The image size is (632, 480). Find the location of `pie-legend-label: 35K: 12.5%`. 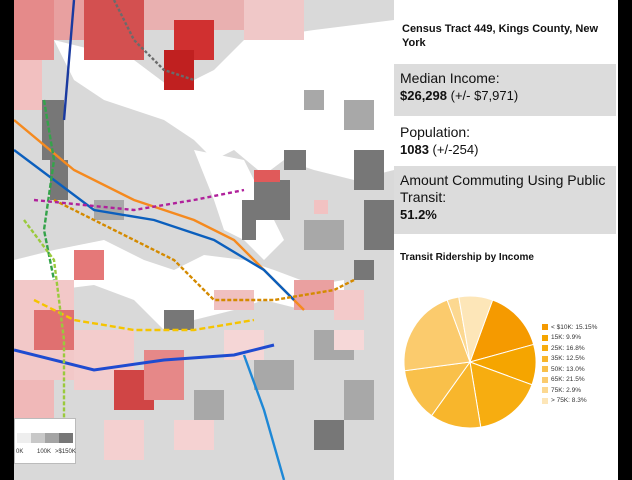

pie-legend-label: 35K: 12.5% is located at coordinates (568, 359).